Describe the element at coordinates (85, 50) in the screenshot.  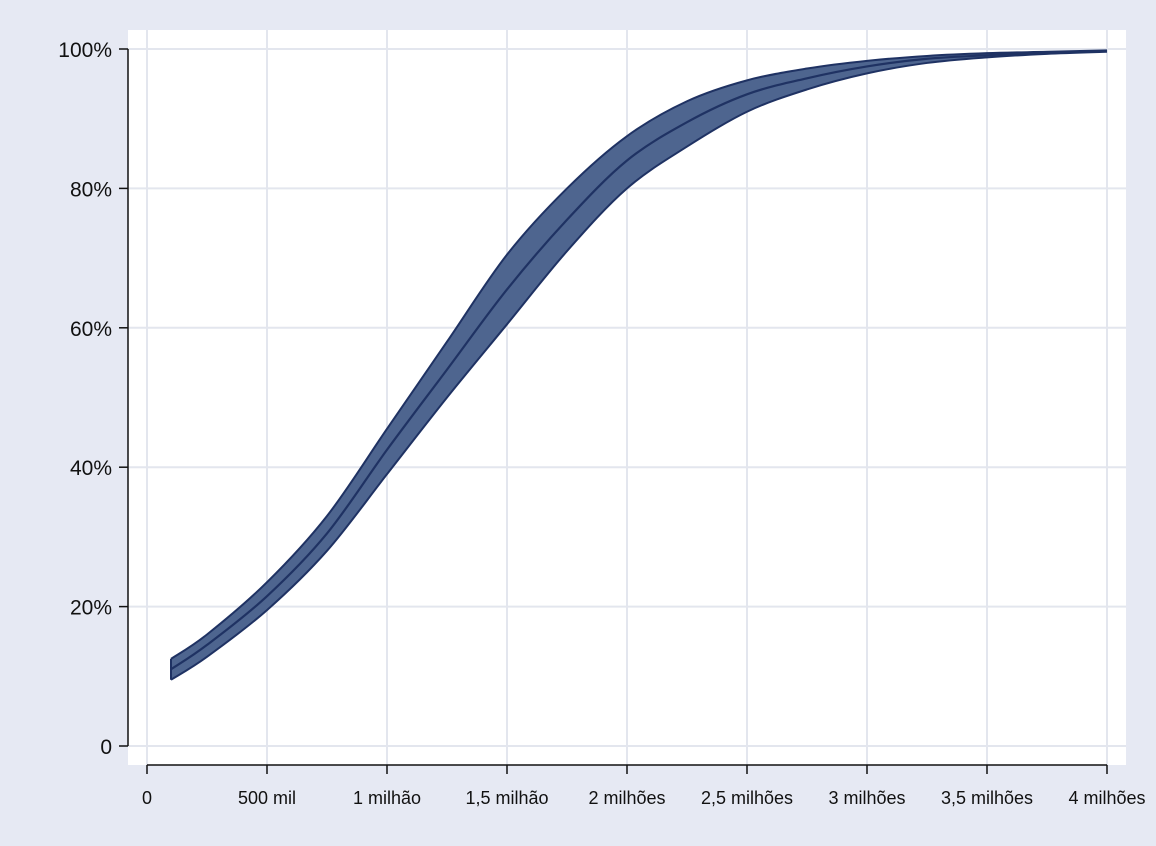
I see `y-tick-label-5: 100%` at that location.